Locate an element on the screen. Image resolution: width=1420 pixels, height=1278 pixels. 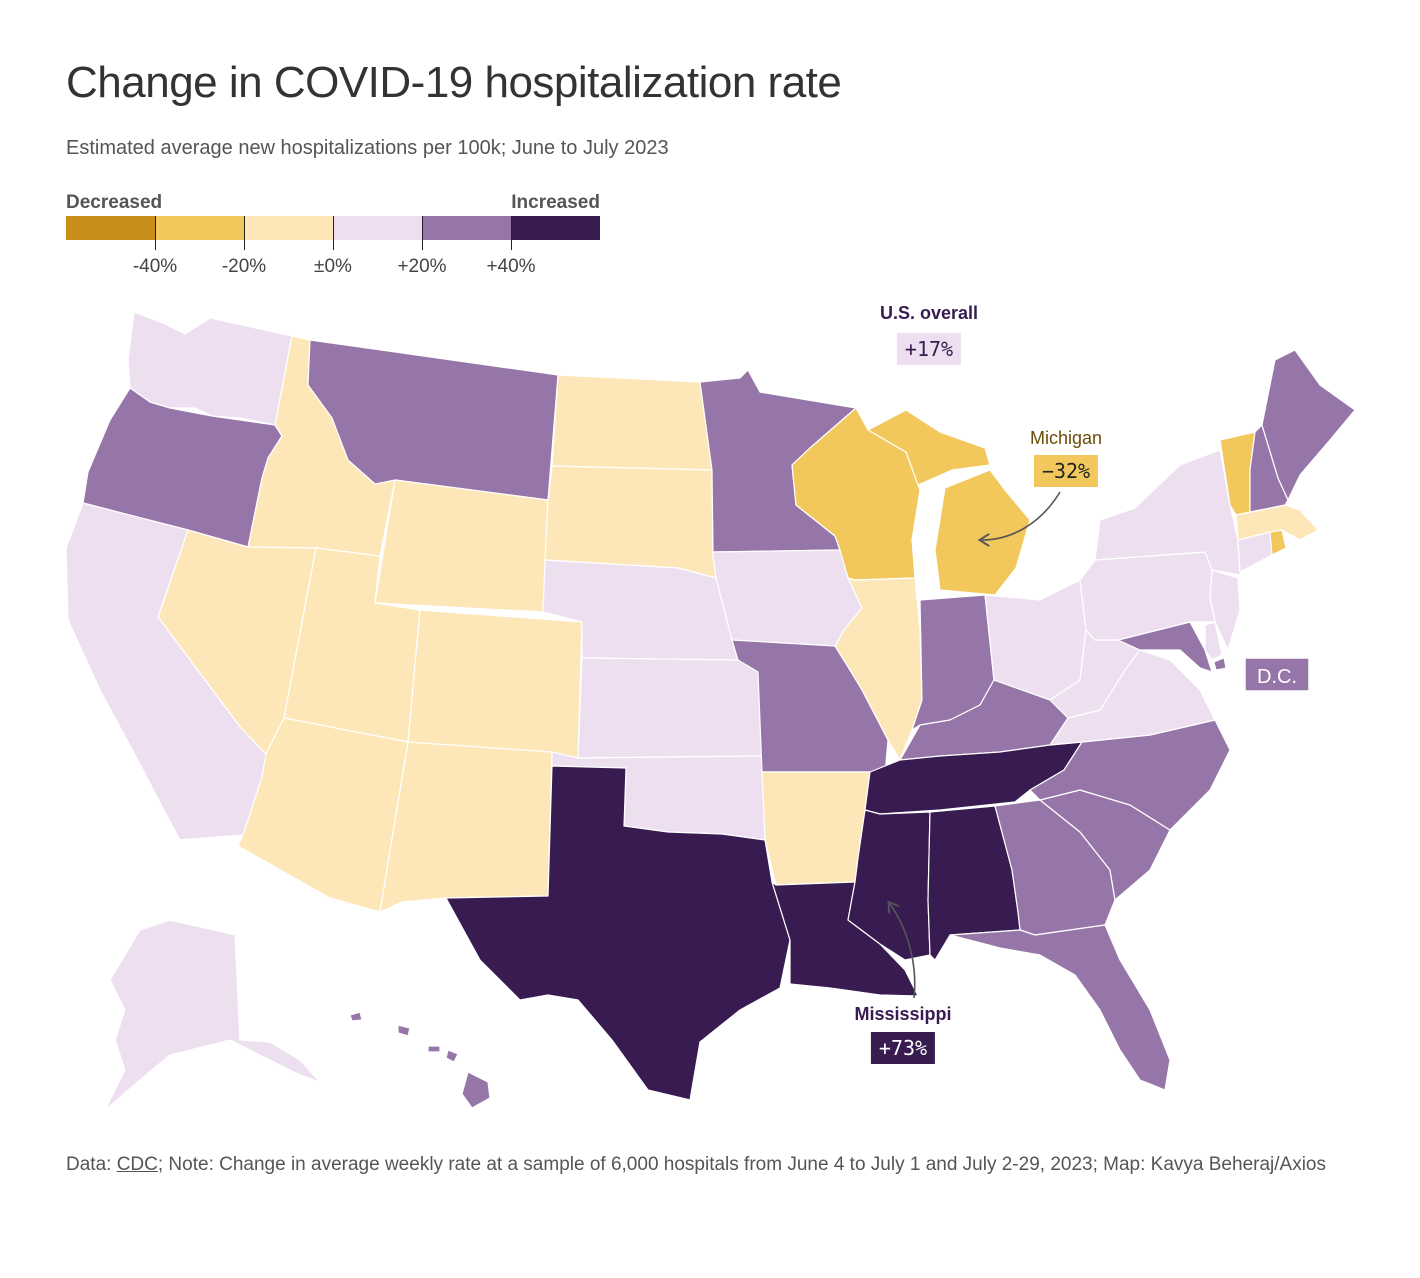
state-iowa is located at coordinates (787, 598).